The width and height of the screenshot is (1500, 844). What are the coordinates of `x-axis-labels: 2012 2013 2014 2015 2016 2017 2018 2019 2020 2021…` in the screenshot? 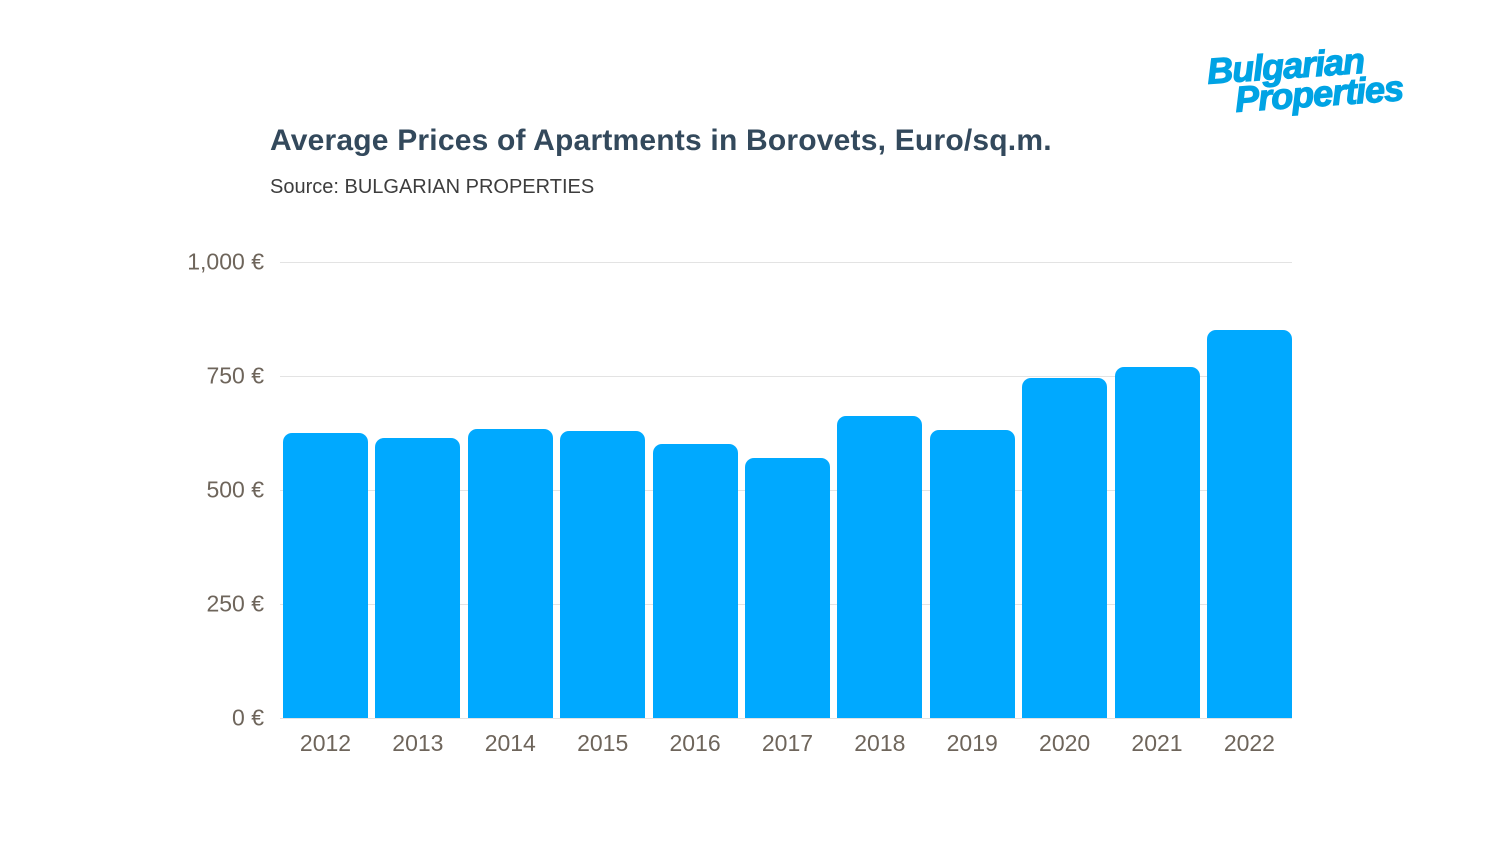 It's located at (787, 743).